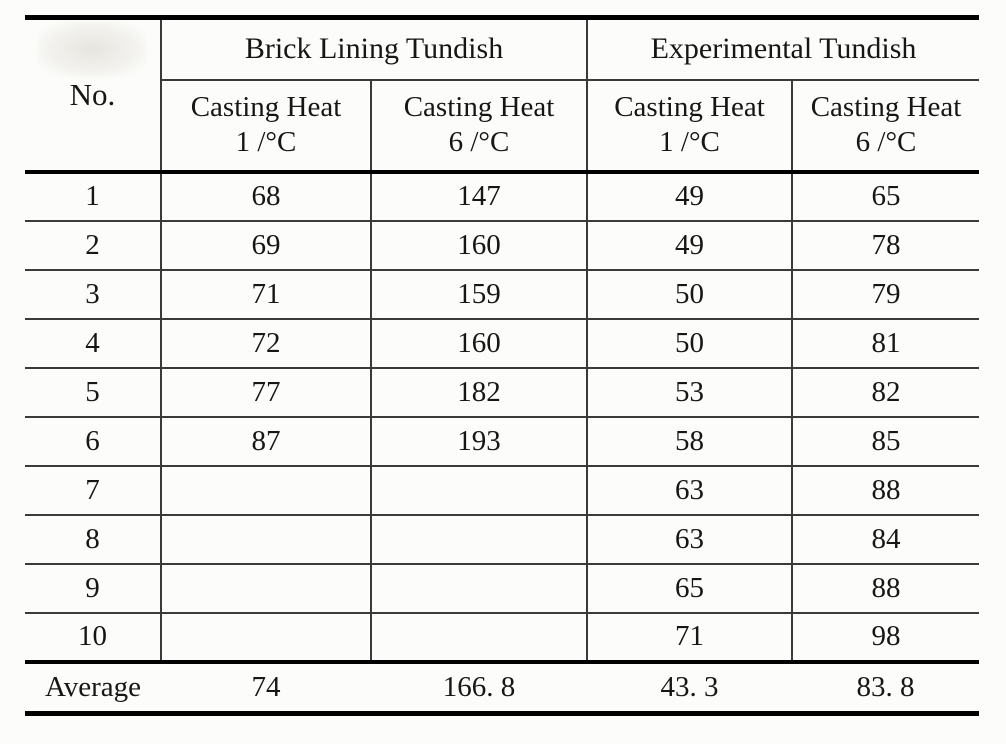 The image size is (1006, 744). I want to click on table-row: 9 65 88, so click(502, 588).